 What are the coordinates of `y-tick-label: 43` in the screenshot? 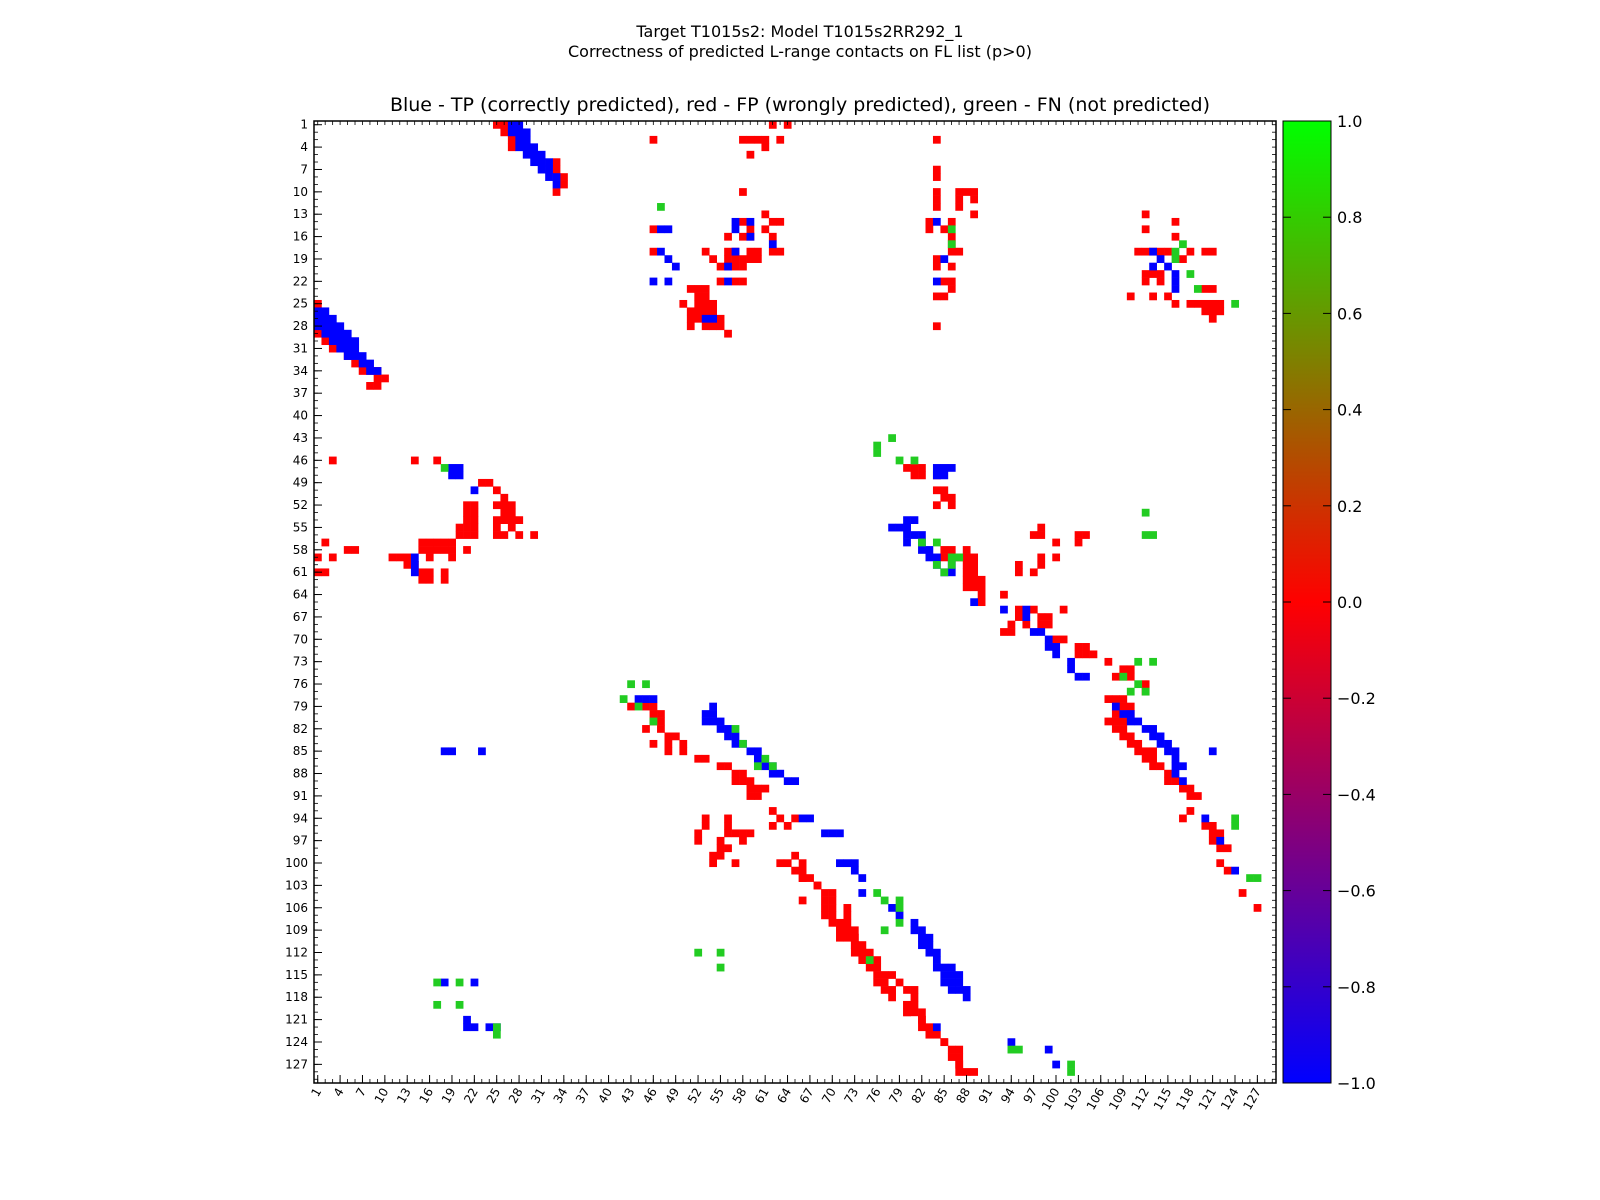 It's located at (300, 438).